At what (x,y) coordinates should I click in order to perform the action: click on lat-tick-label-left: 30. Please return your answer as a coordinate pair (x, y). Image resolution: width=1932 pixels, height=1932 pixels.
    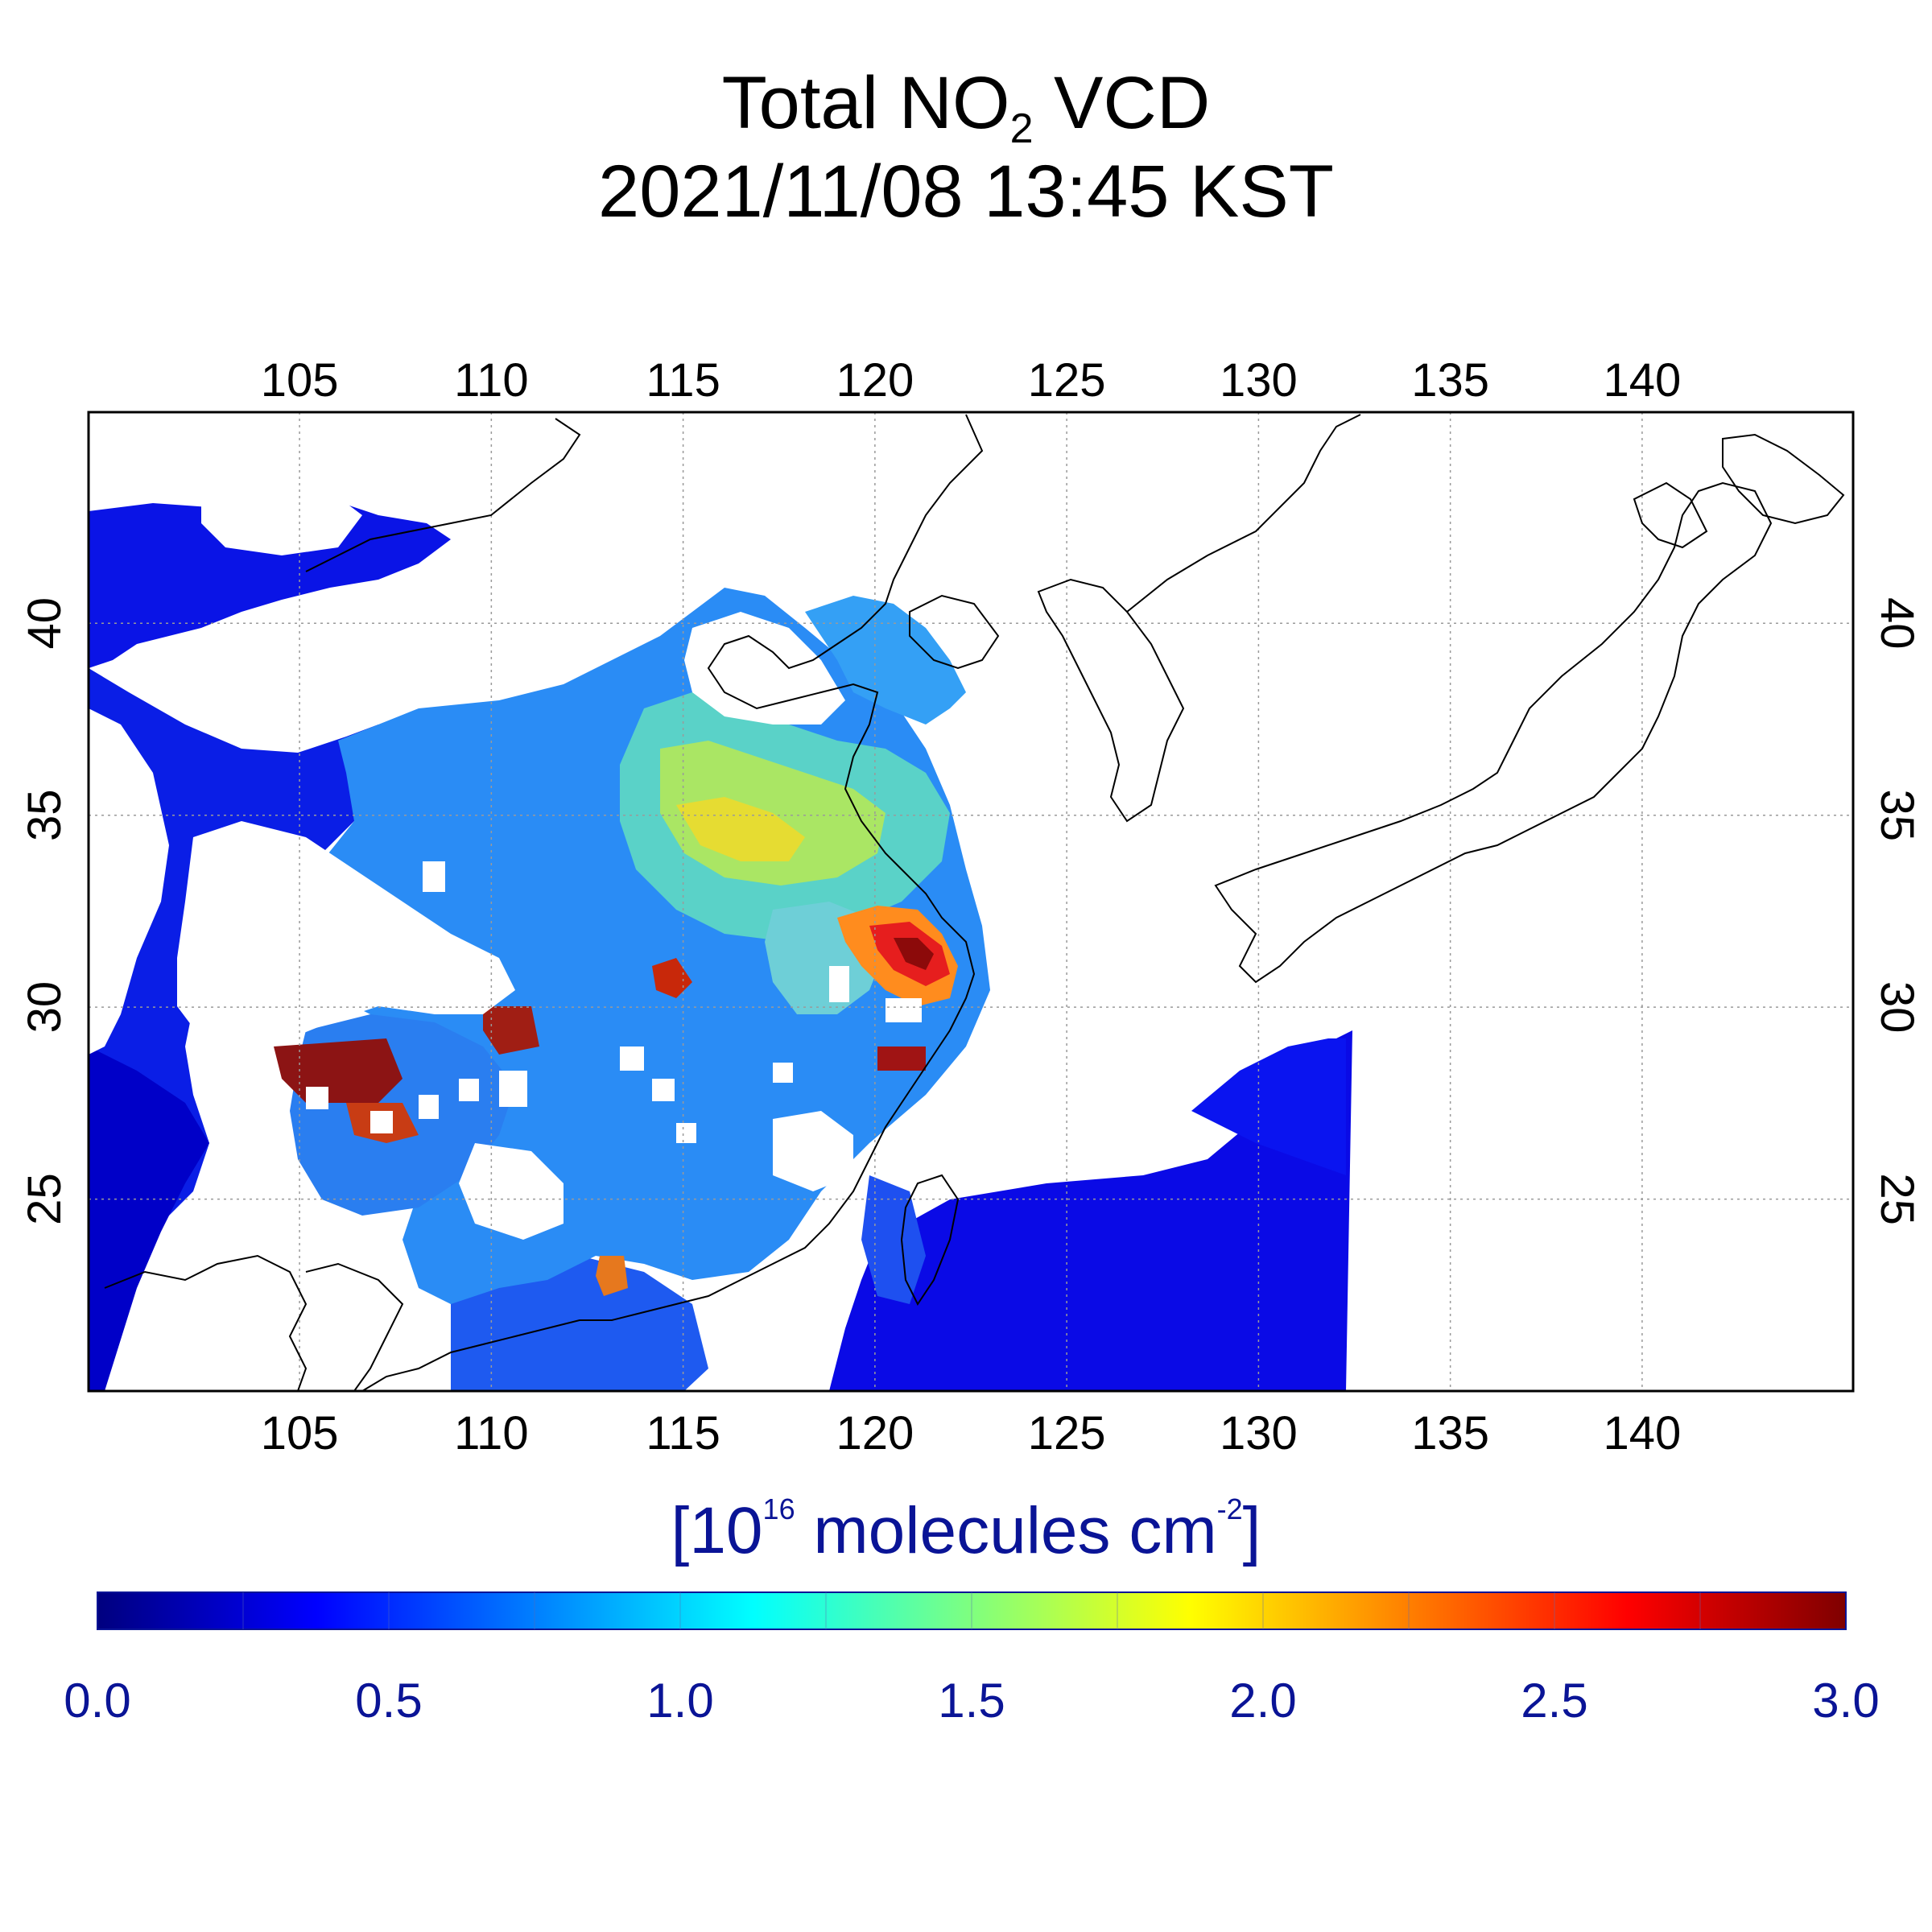
    Looking at the image, I should click on (45, 1007).